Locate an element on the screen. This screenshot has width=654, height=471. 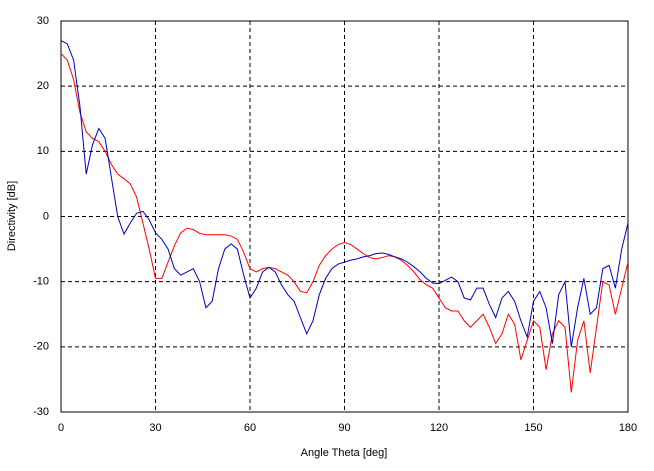
x-tick-label: 90 is located at coordinates (344, 428).